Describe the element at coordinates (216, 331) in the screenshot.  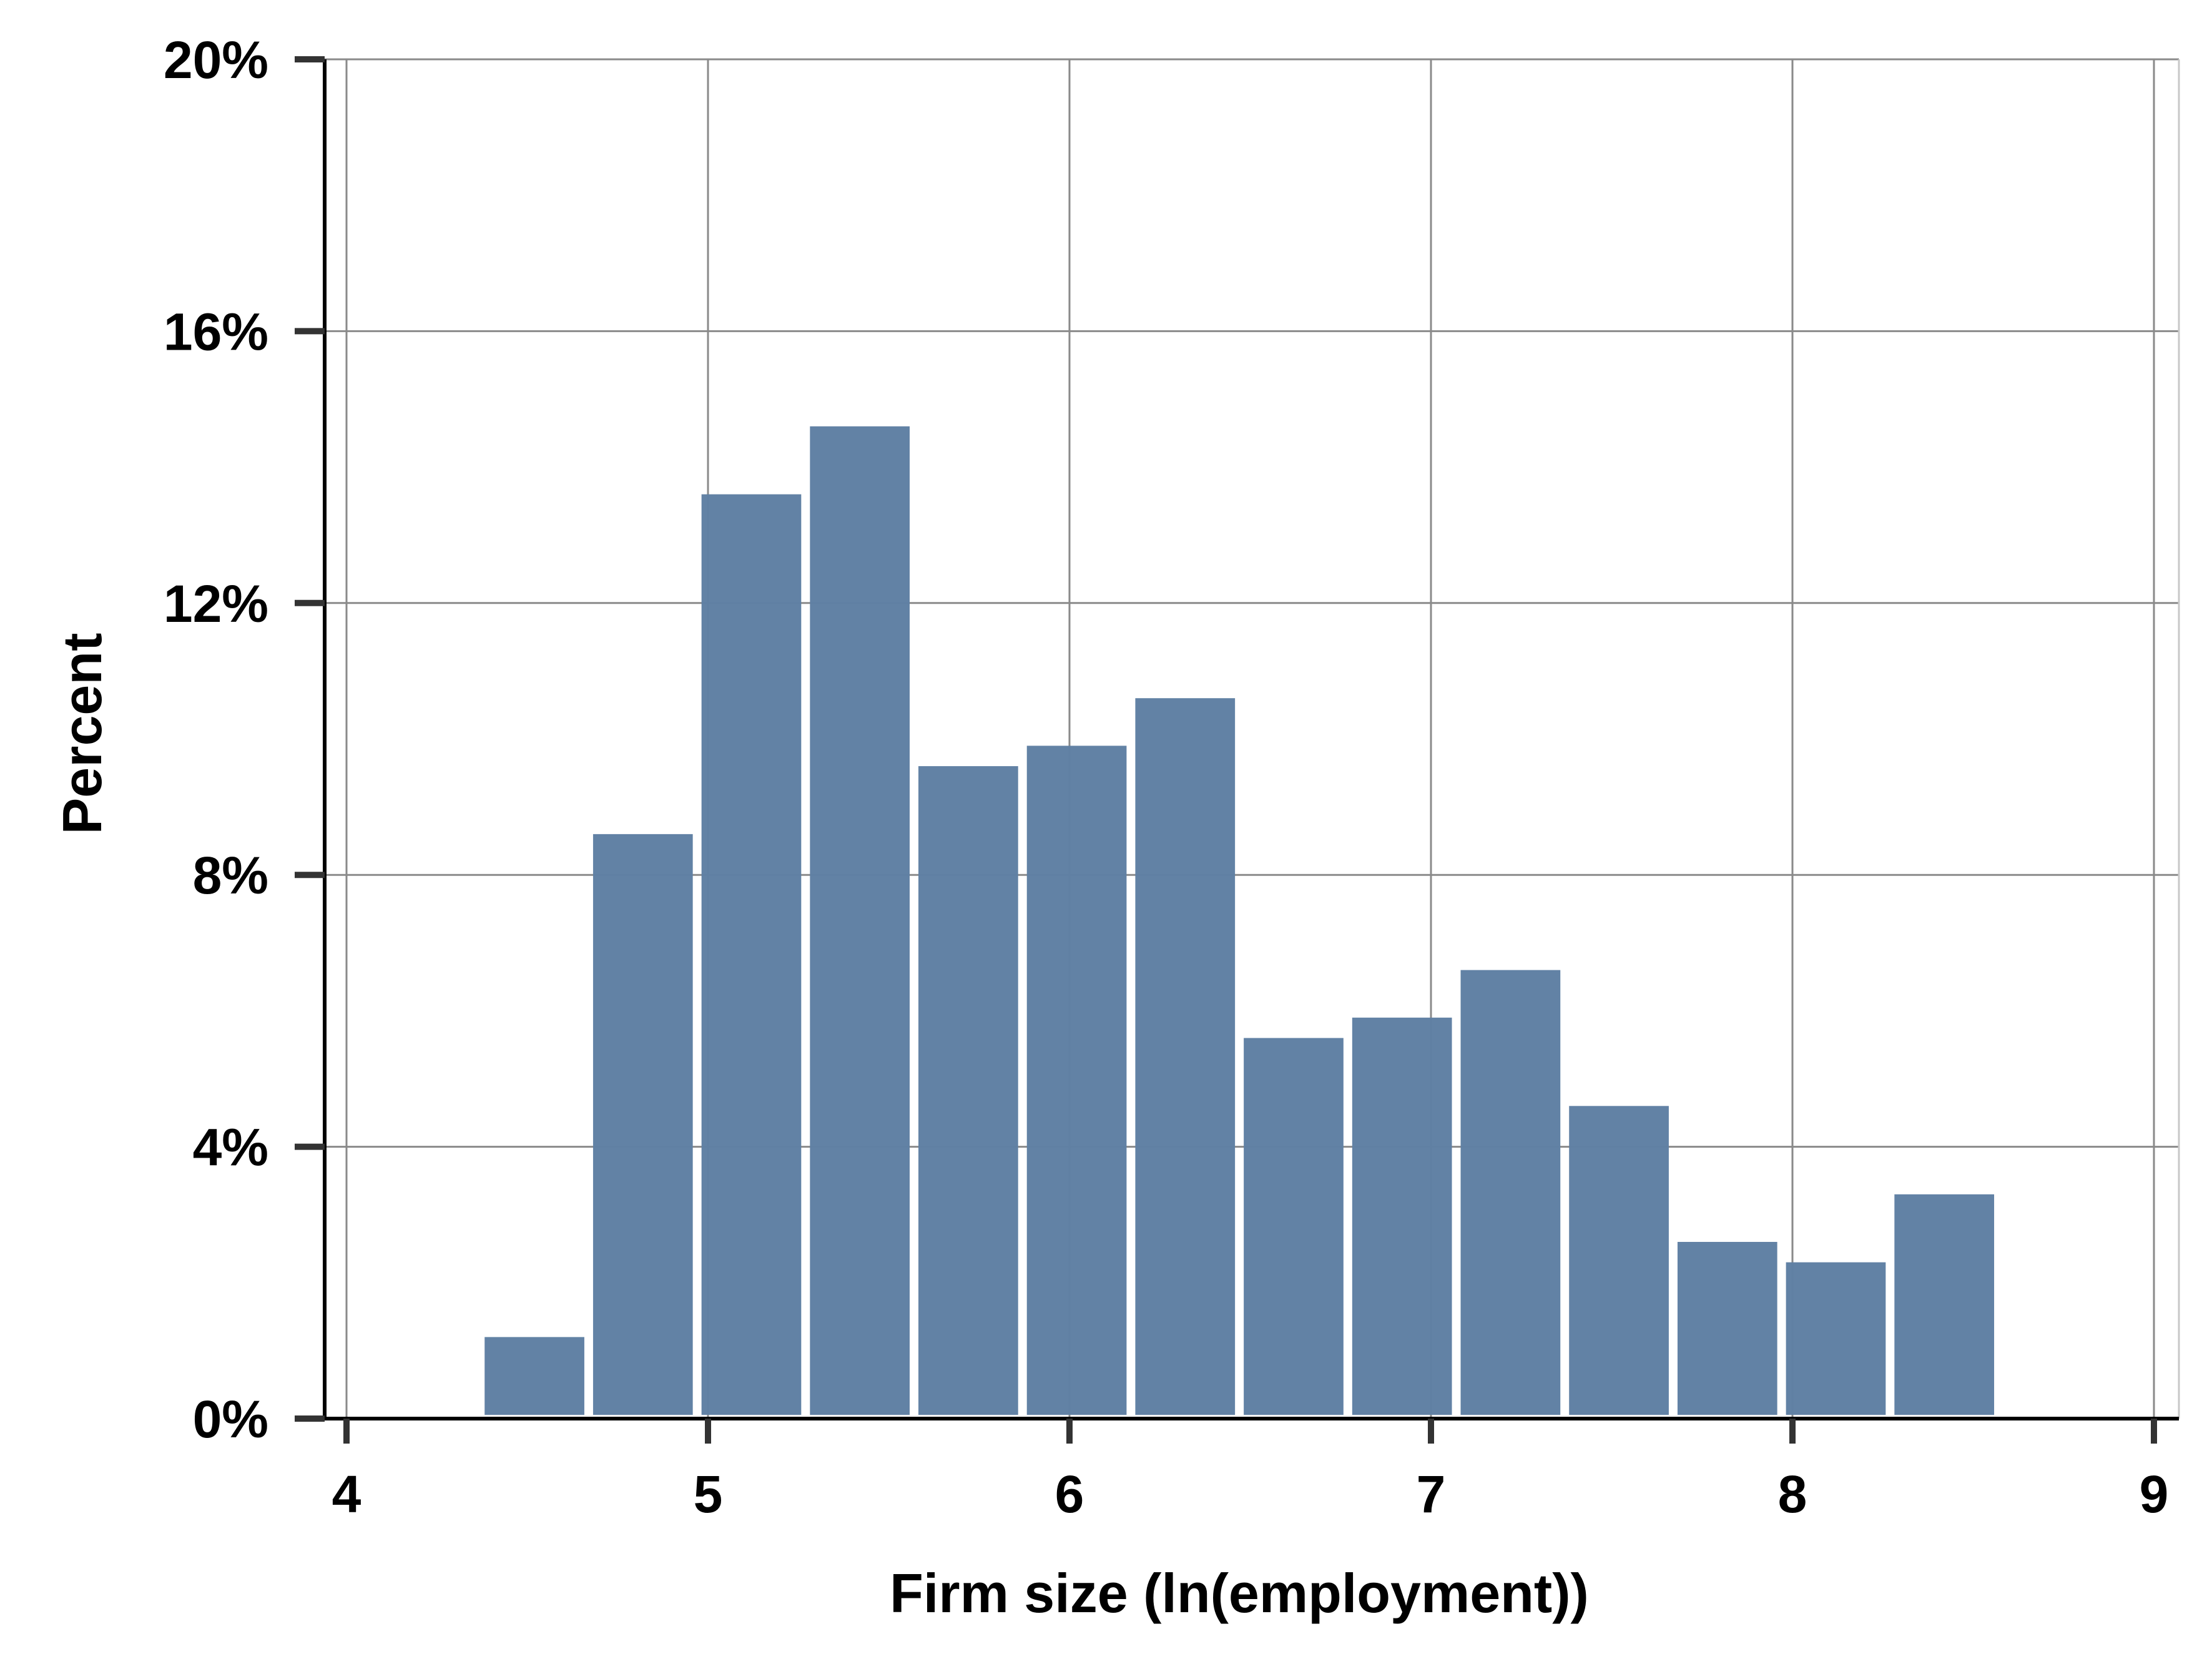
I see `y-tick-label: 16%` at that location.